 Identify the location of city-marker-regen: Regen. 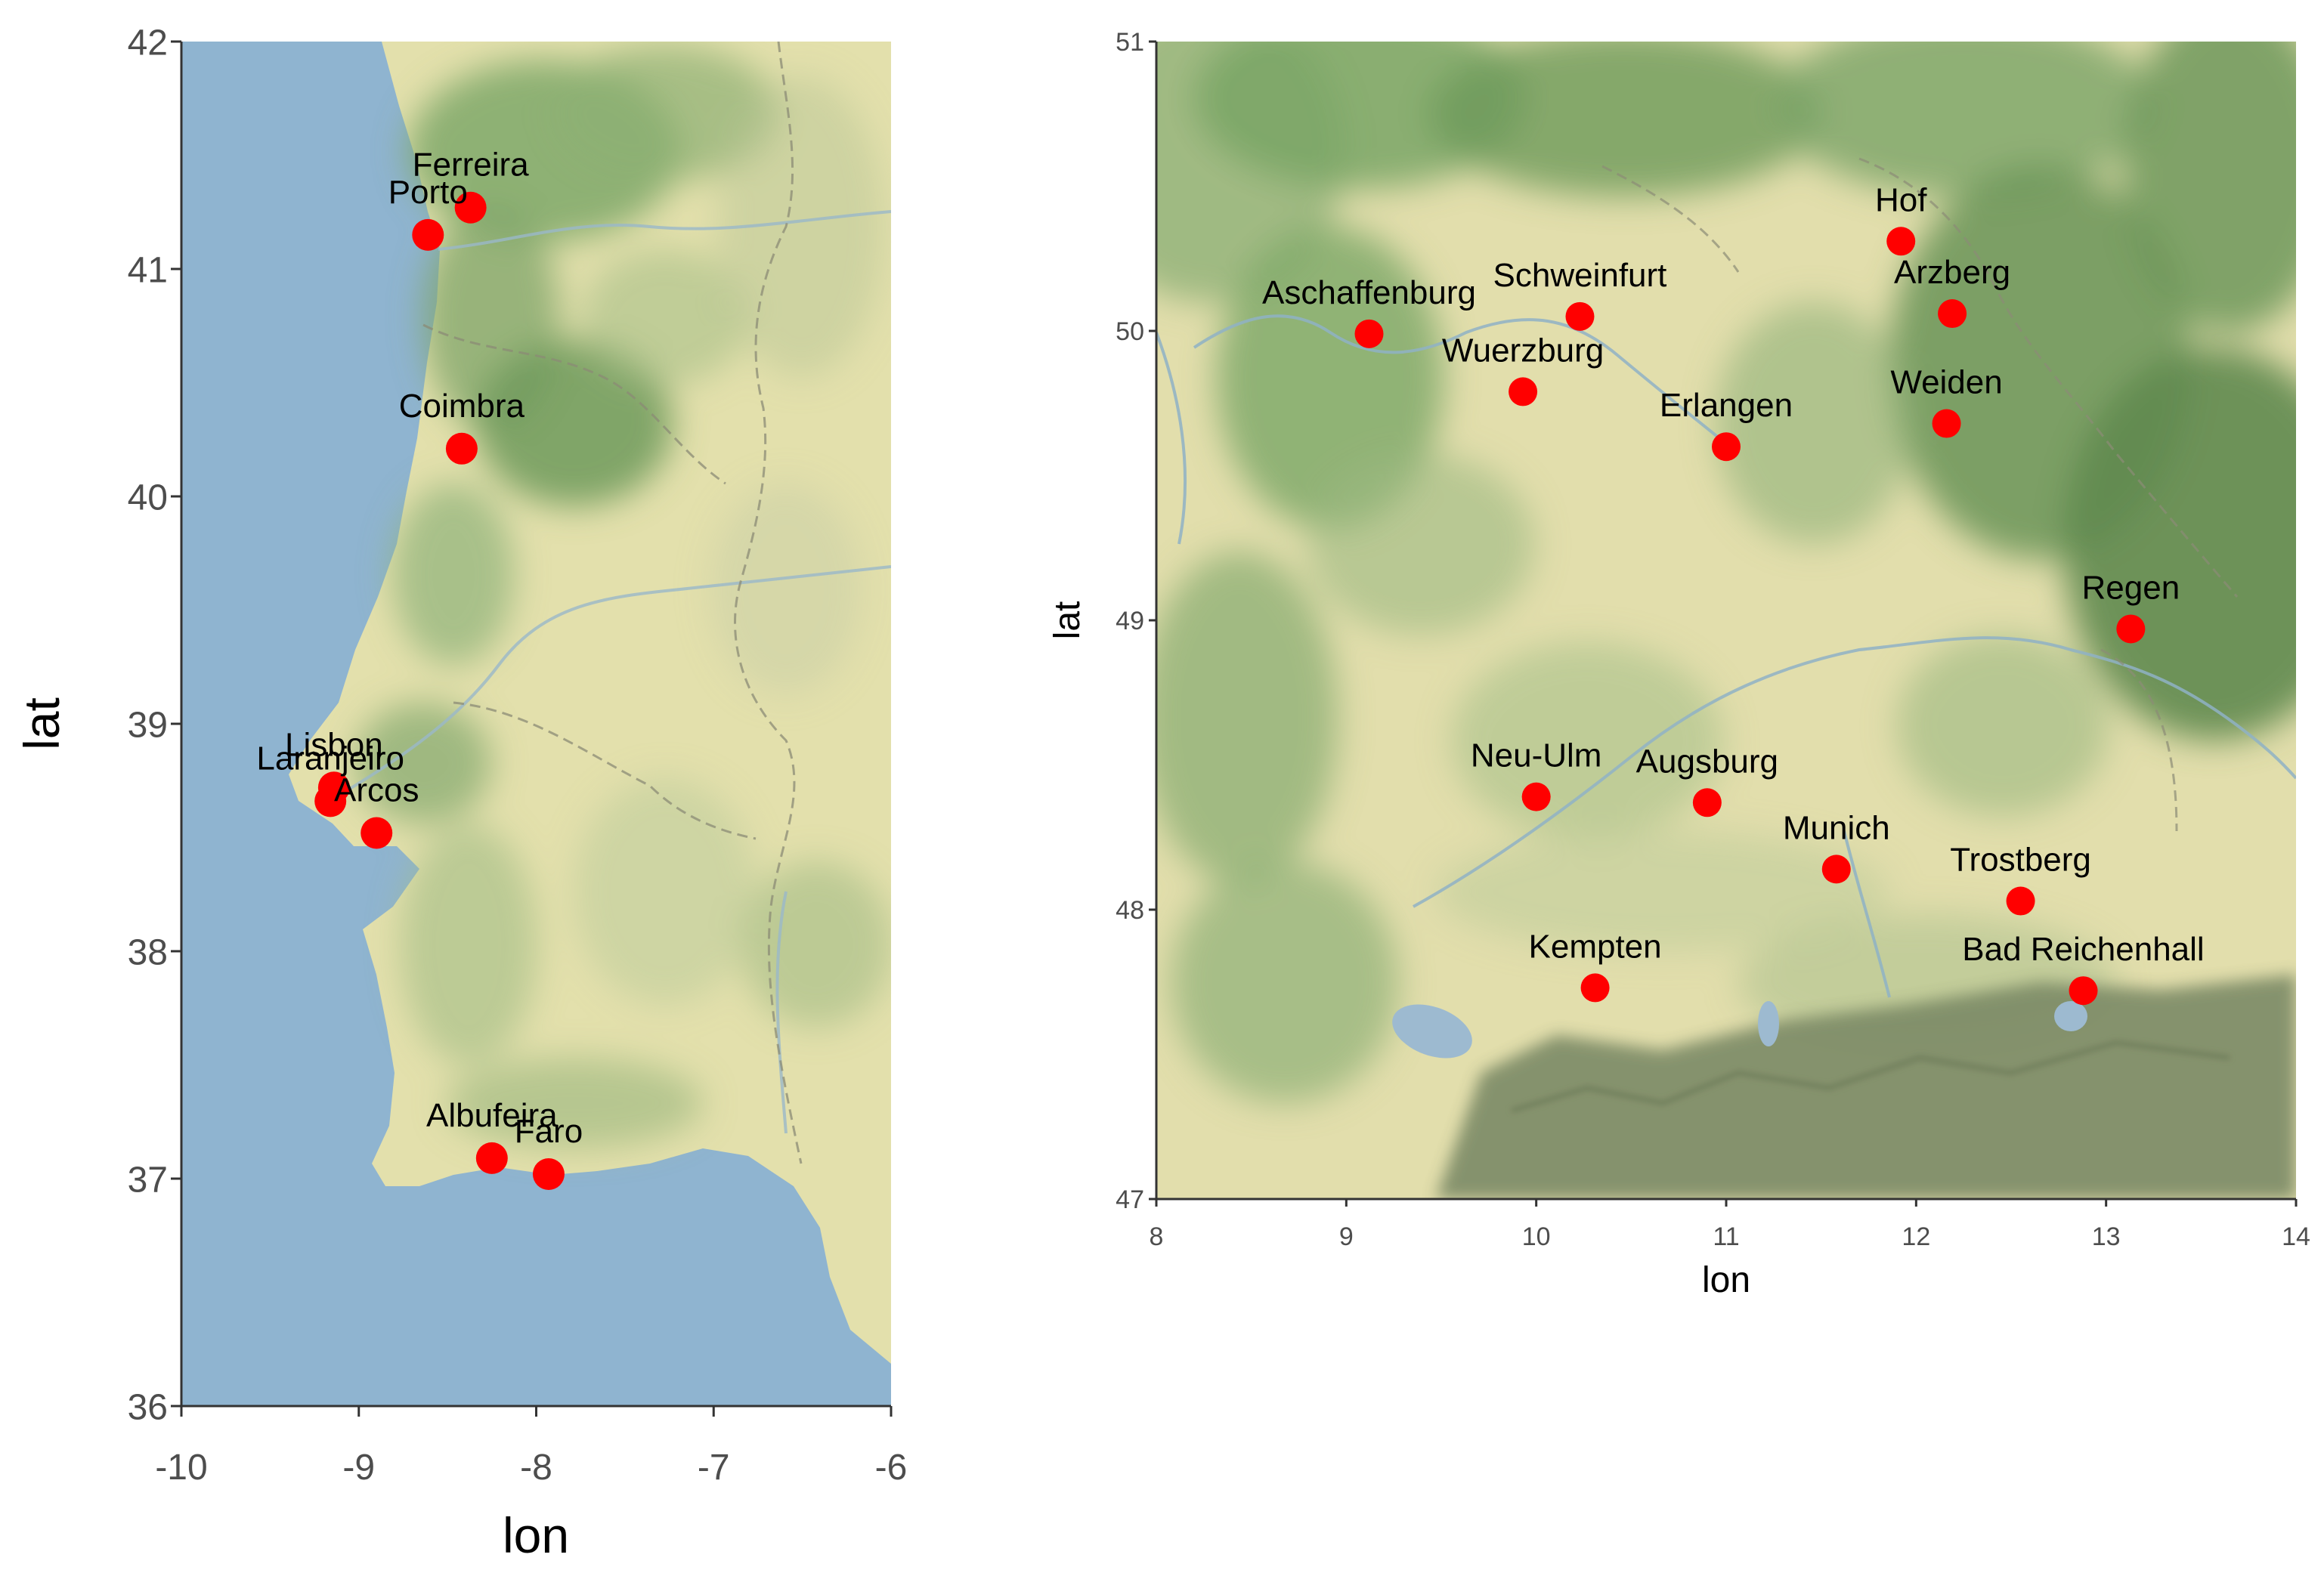
(2131, 606).